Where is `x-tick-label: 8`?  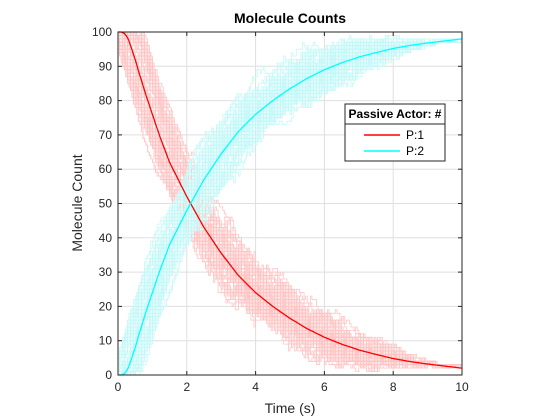
x-tick-label: 8 is located at coordinates (393, 387).